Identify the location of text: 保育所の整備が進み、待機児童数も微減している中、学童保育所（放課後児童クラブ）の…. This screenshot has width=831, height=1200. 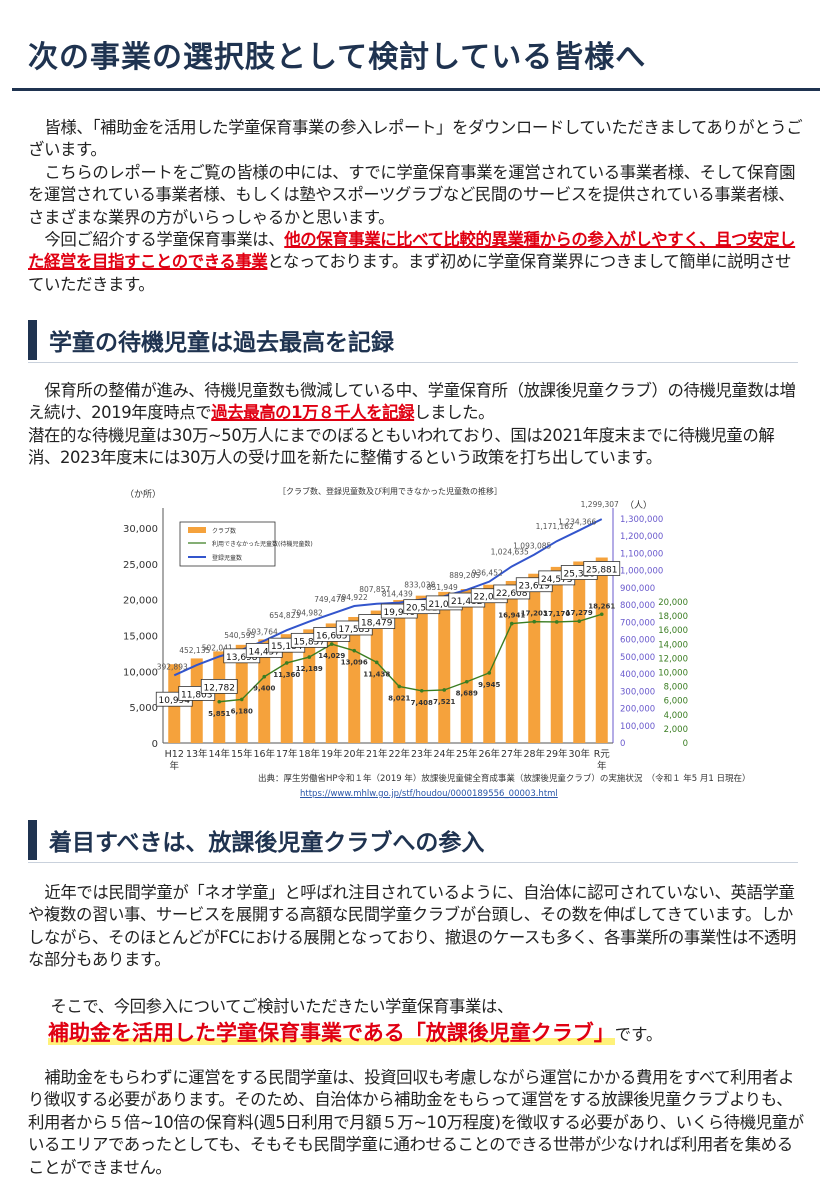
(412, 402).